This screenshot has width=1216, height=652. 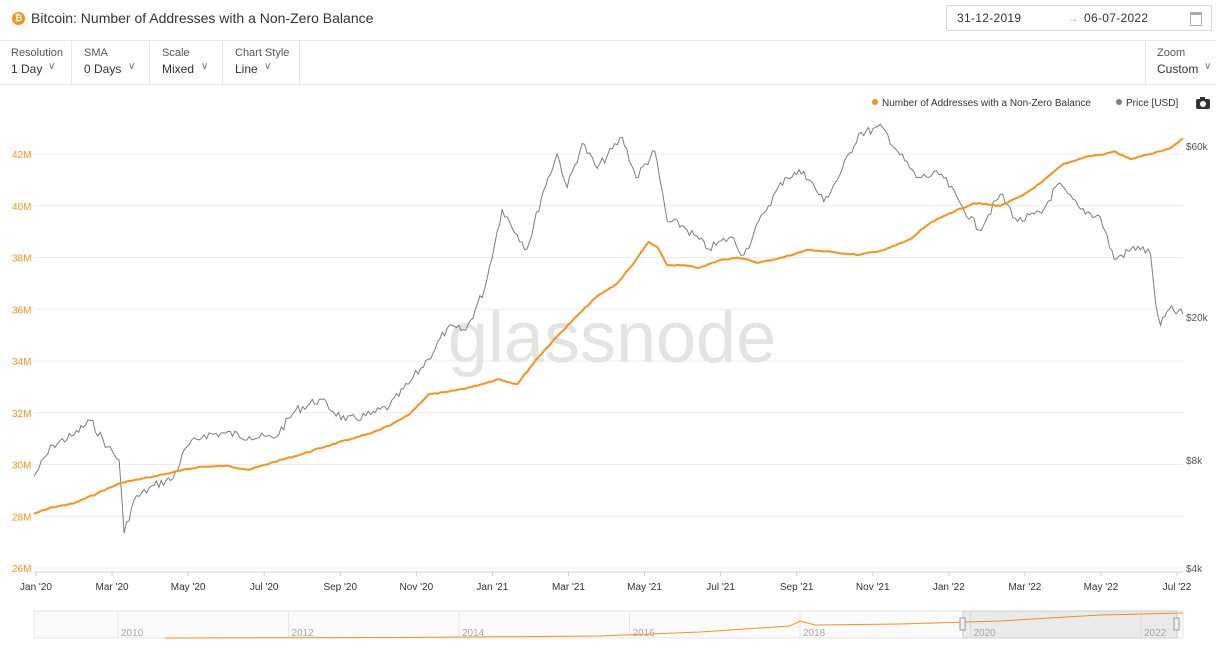 I want to click on zoom-dropdown: Zoom Custom ∨, so click(x=1180, y=62).